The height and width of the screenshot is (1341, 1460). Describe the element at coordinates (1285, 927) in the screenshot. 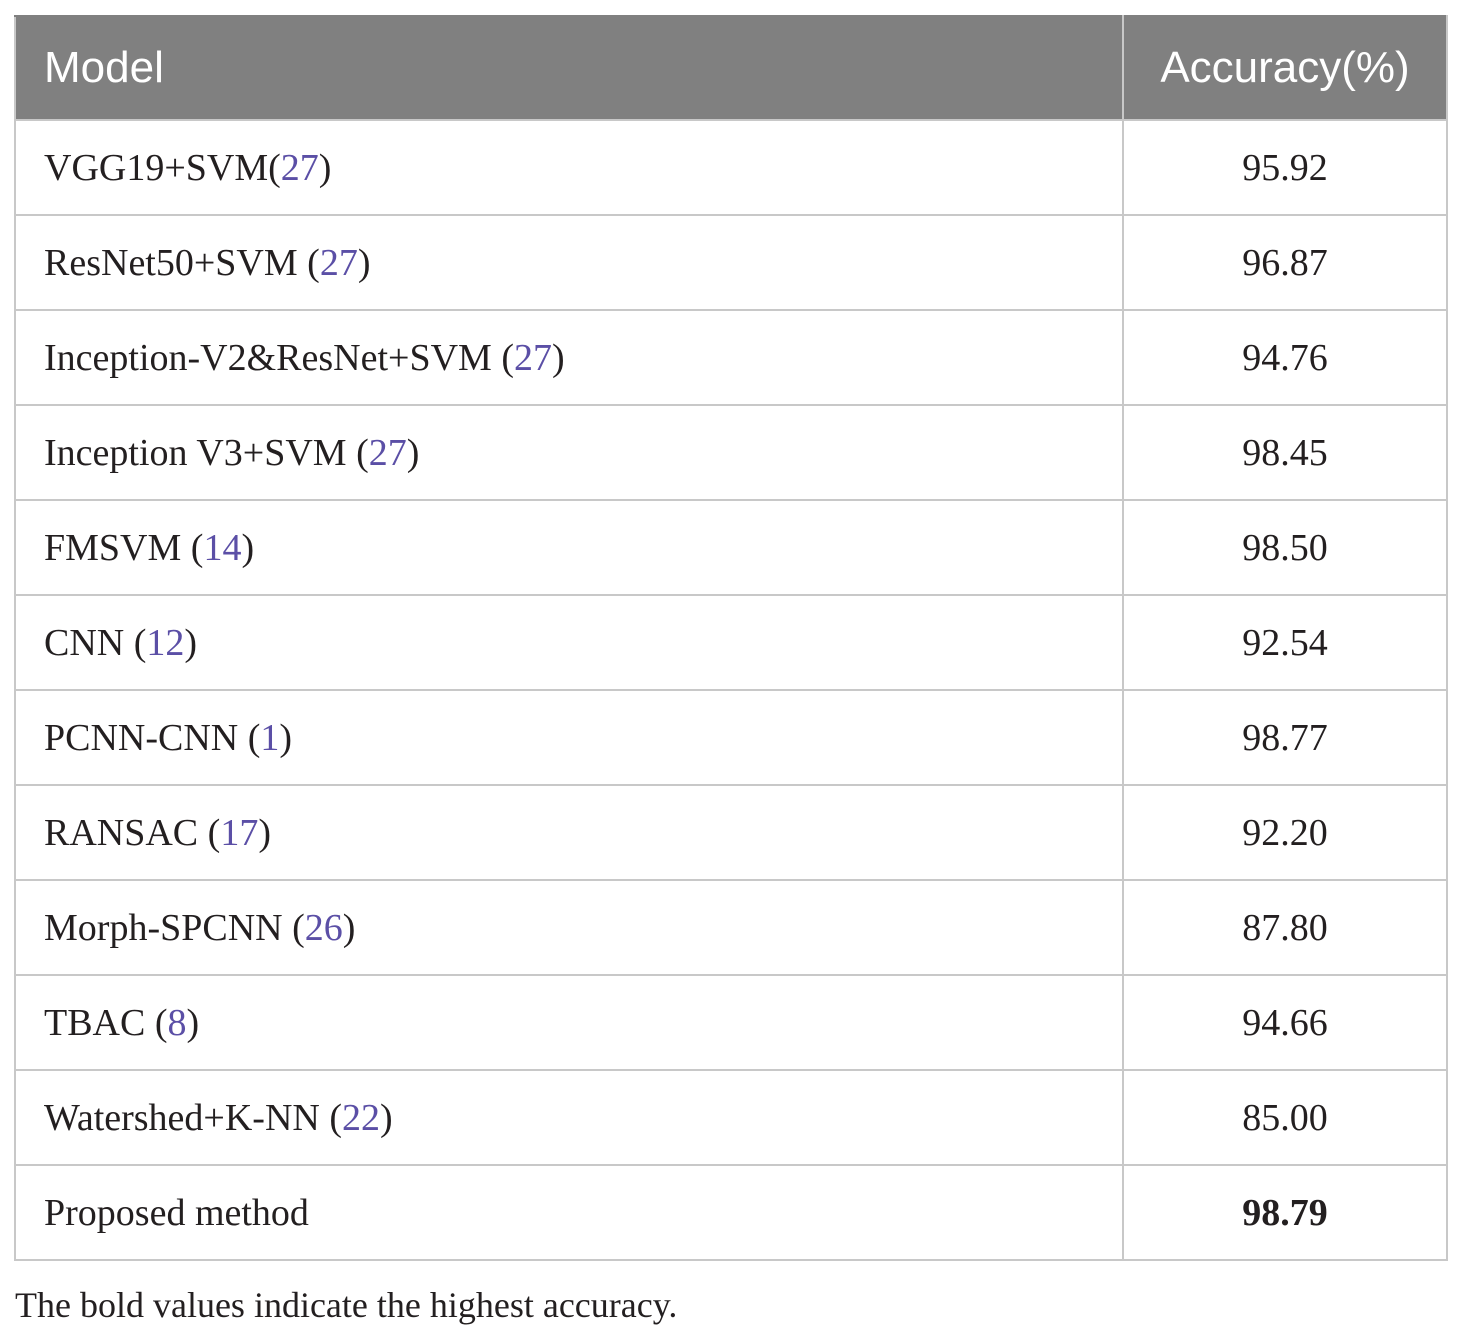

I see `accuracy-cell: 87.80` at that location.